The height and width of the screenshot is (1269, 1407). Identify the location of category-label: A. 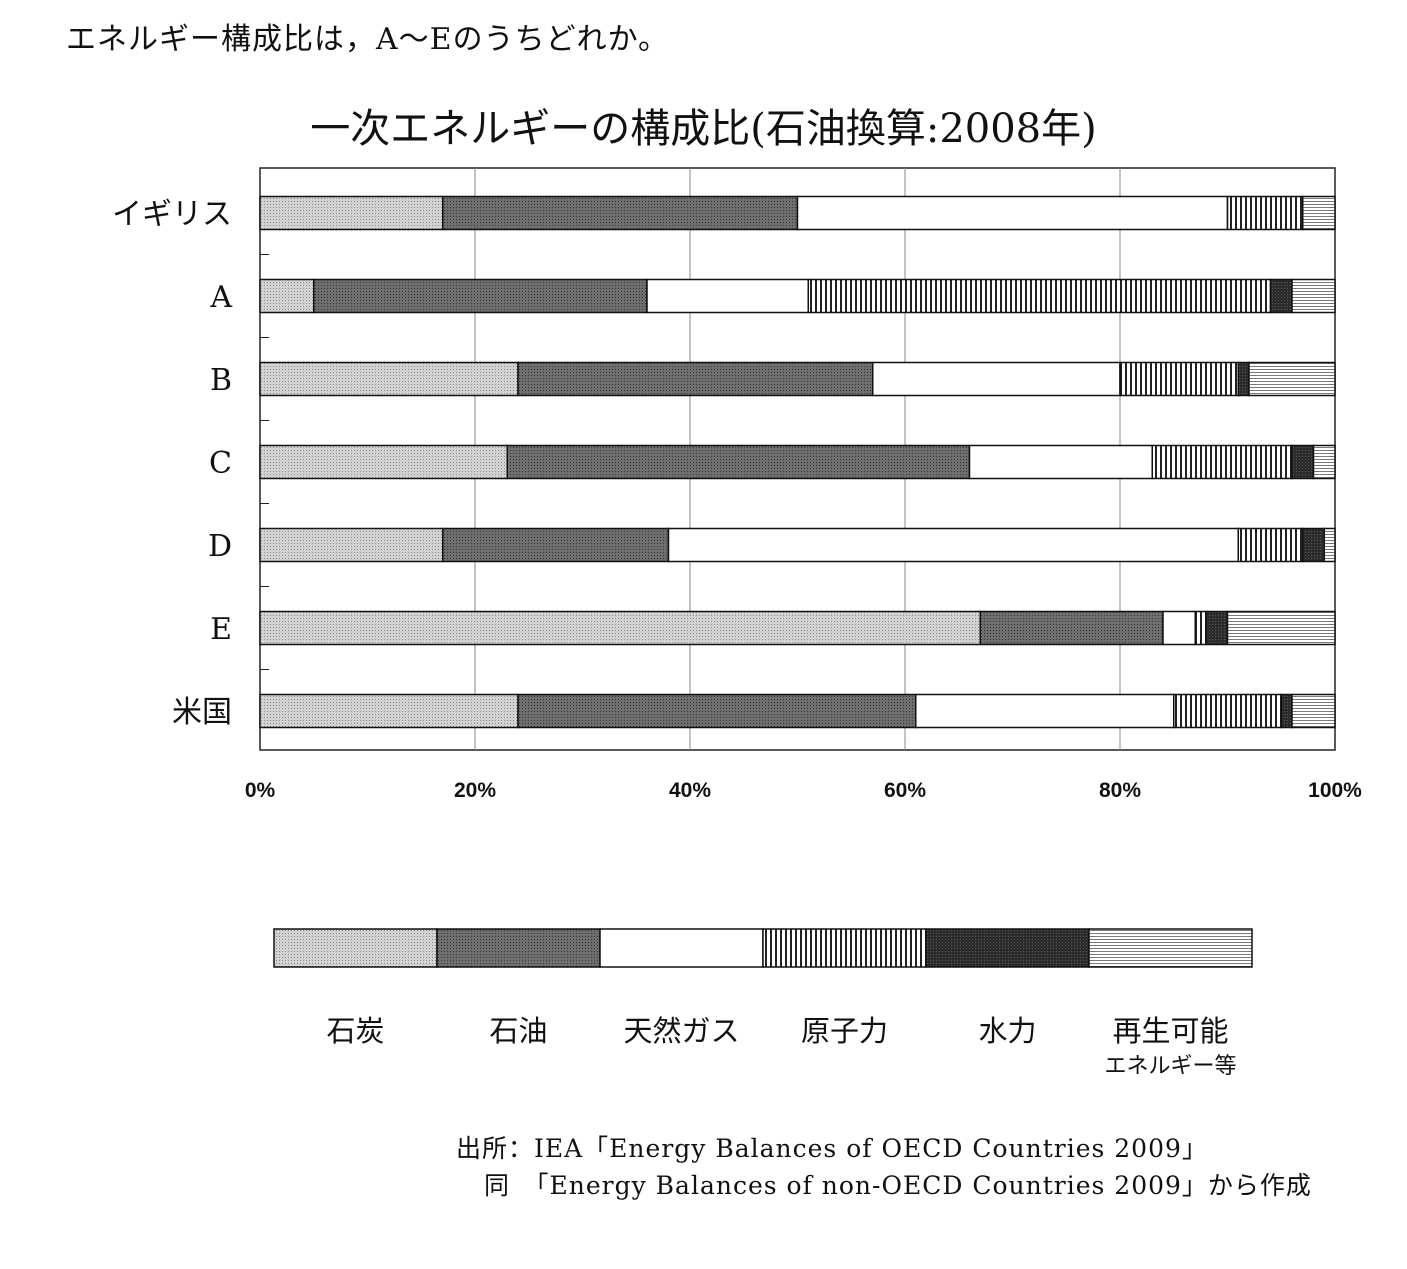
(220, 297).